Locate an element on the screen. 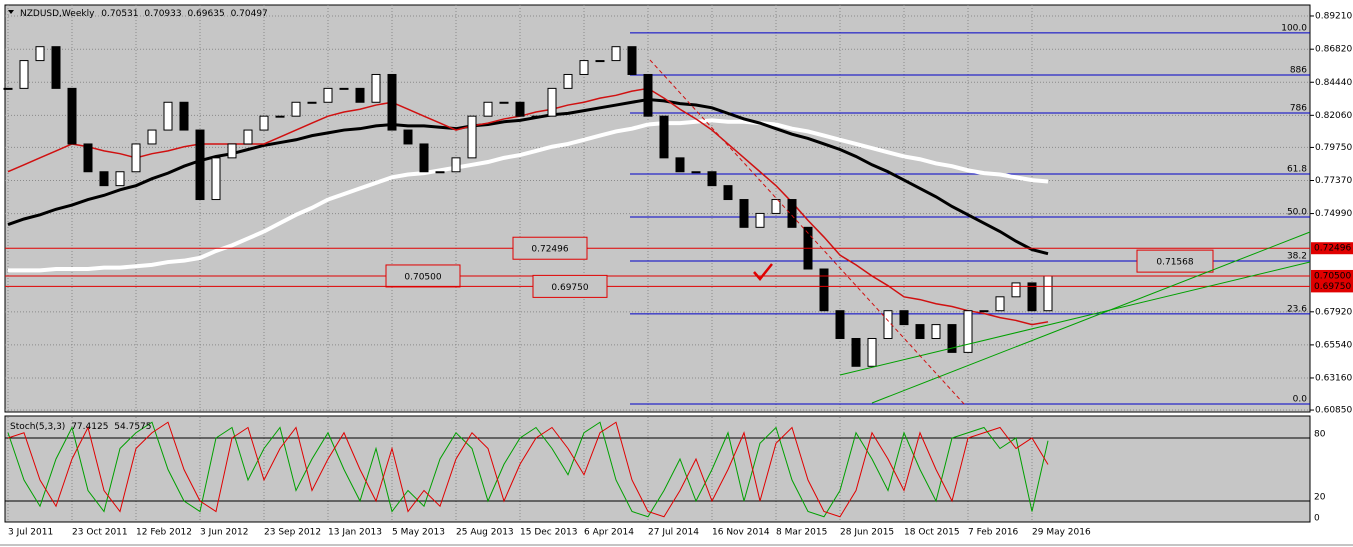 The height and width of the screenshot is (547, 1353). axis-level-label: 0.69750 is located at coordinates (1332, 287).